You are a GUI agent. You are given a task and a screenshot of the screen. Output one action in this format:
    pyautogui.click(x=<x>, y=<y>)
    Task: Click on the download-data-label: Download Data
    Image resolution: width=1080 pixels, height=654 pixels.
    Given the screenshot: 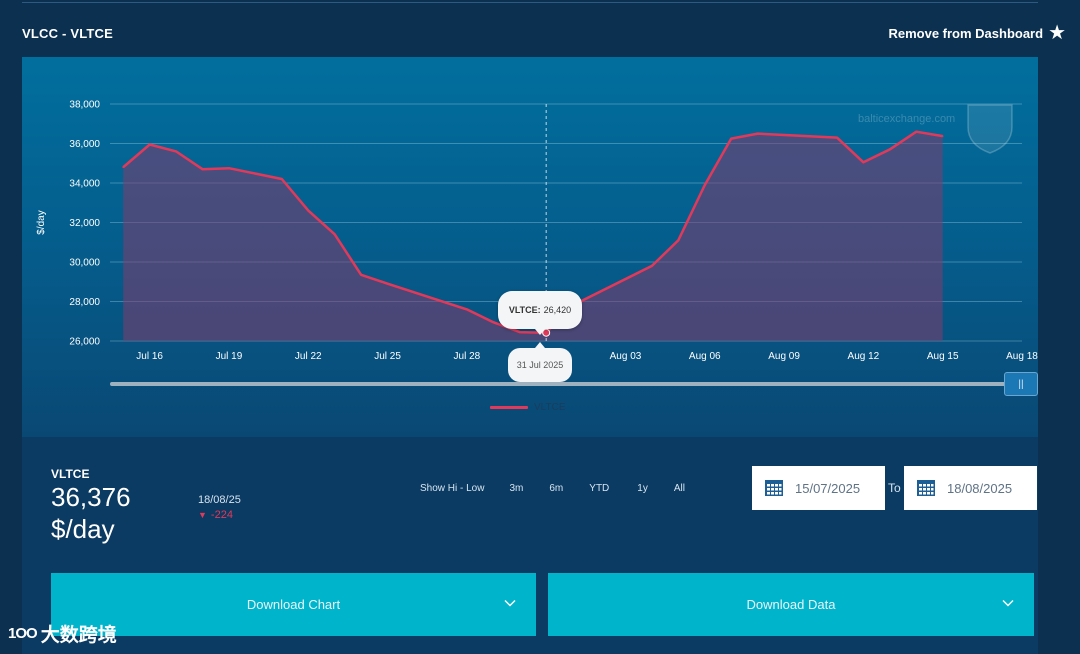 What is the action you would take?
    pyautogui.click(x=791, y=604)
    